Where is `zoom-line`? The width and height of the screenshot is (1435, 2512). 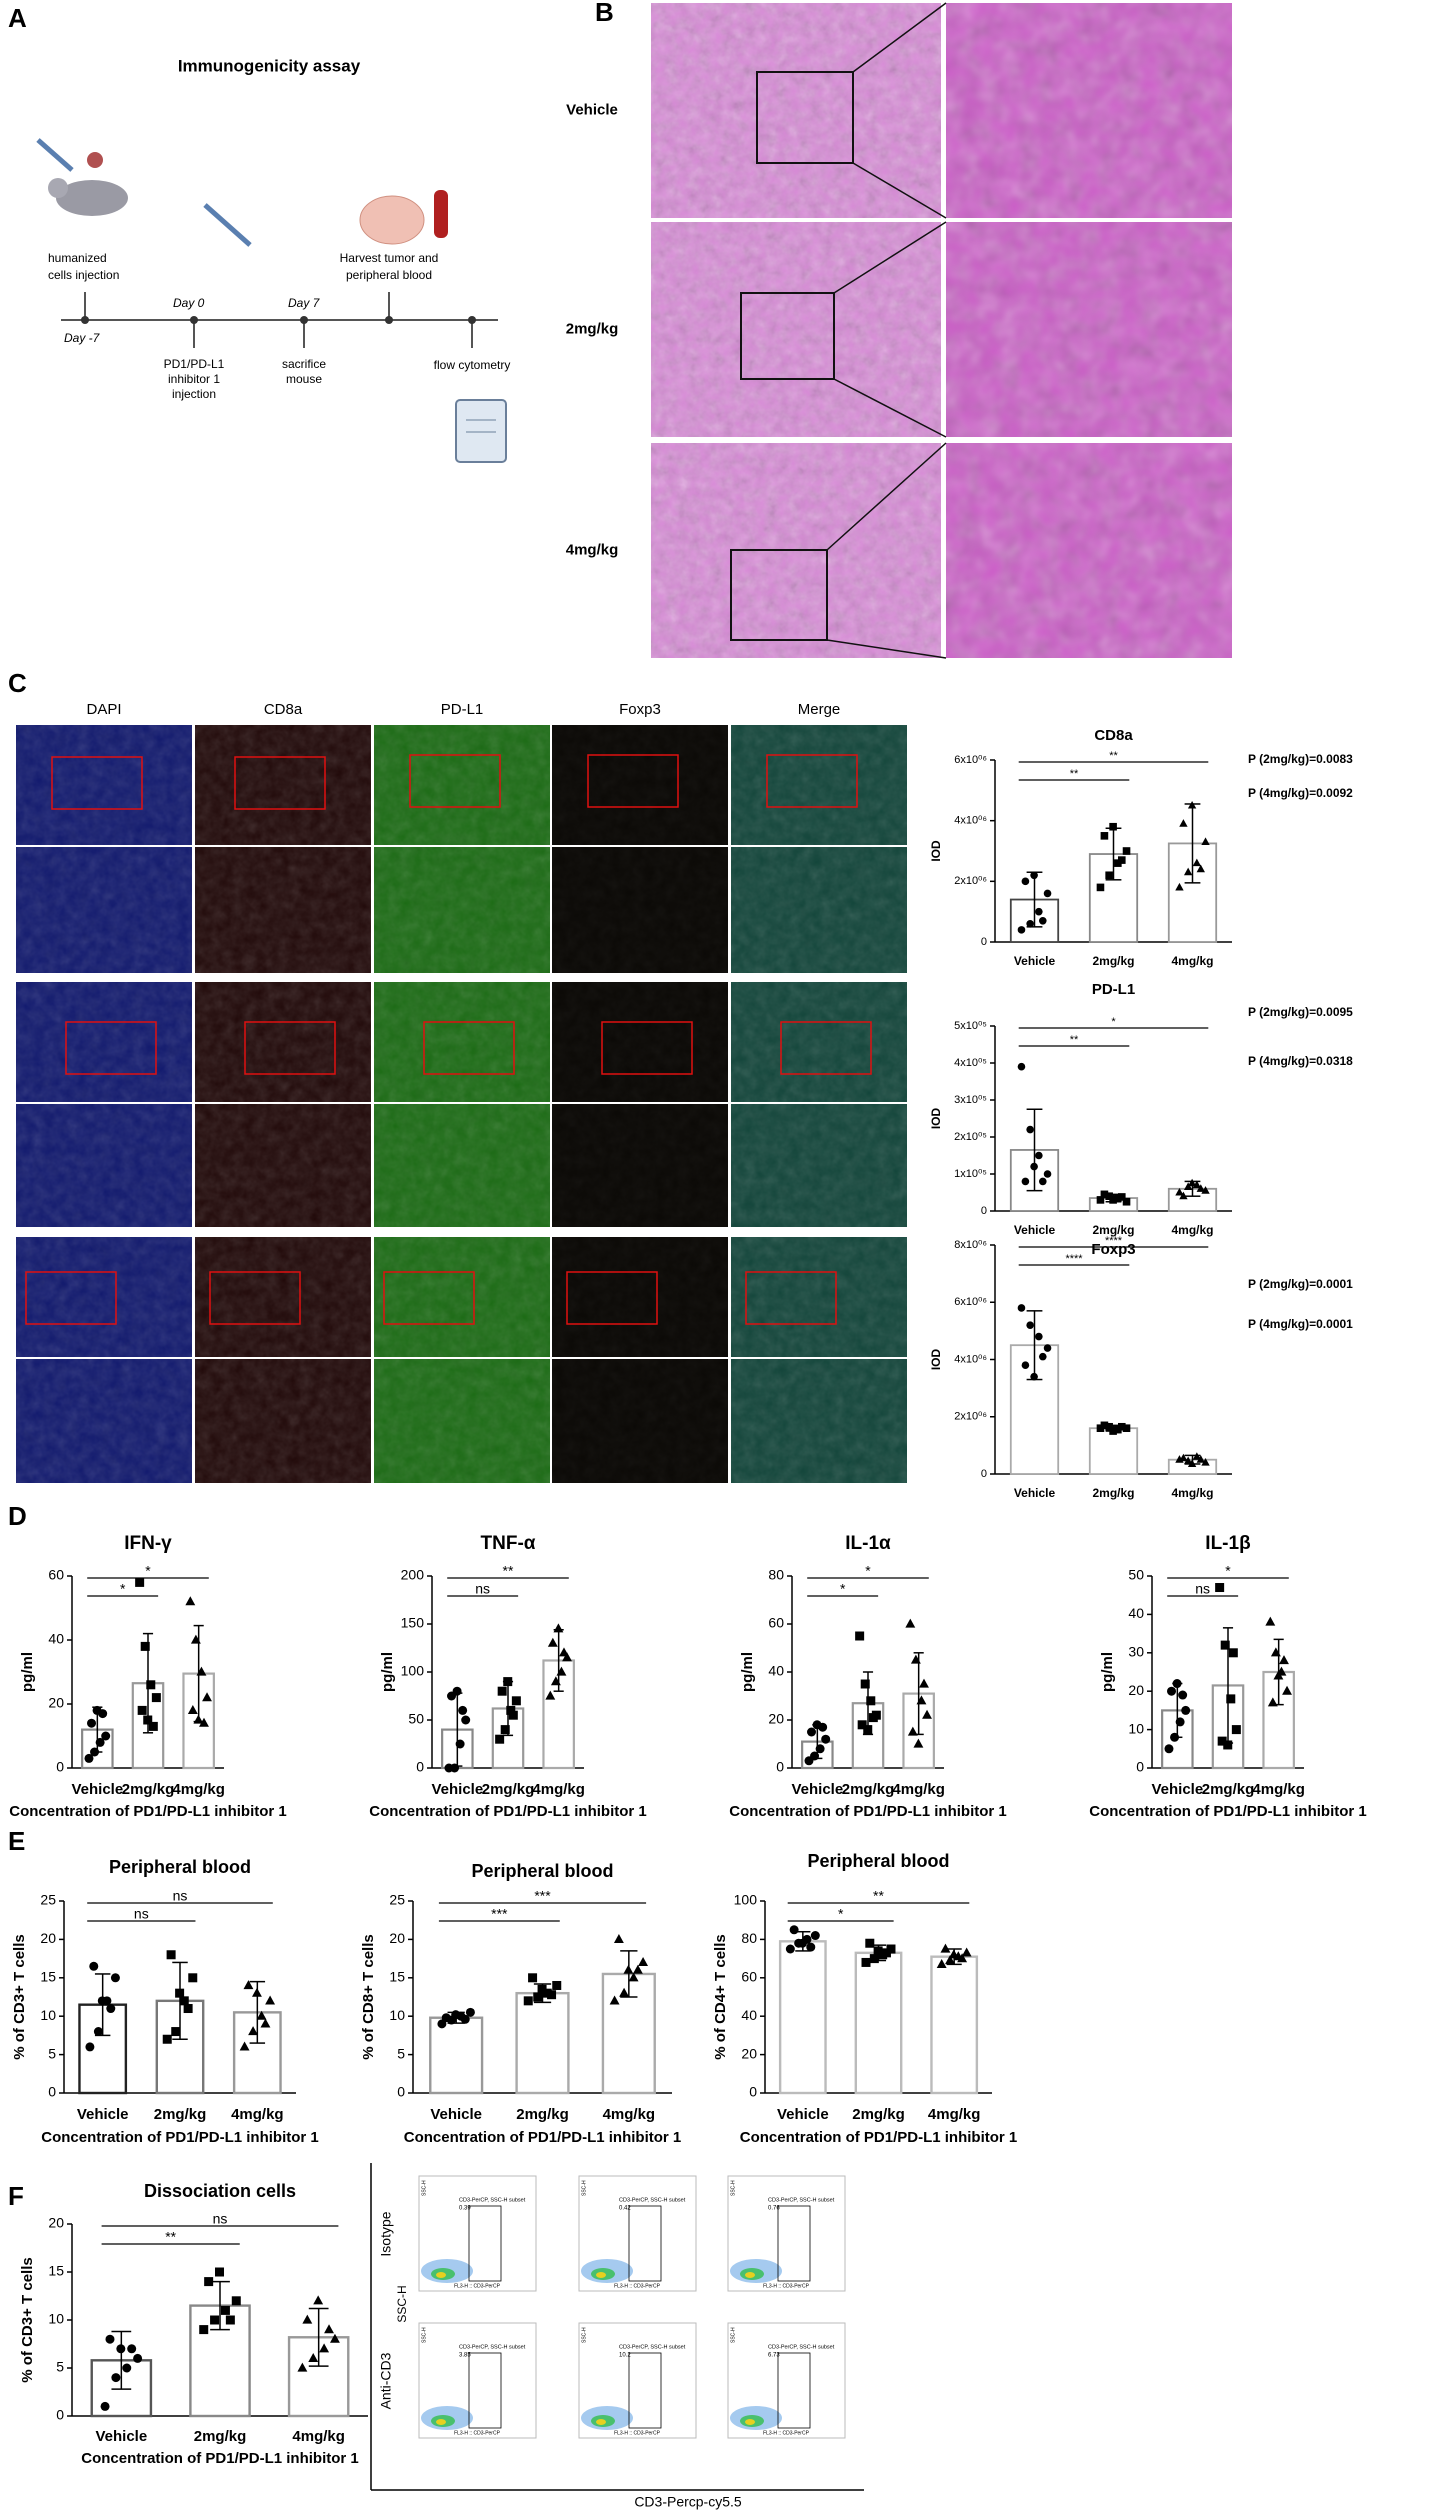 zoom-line is located at coordinates (886, 496).